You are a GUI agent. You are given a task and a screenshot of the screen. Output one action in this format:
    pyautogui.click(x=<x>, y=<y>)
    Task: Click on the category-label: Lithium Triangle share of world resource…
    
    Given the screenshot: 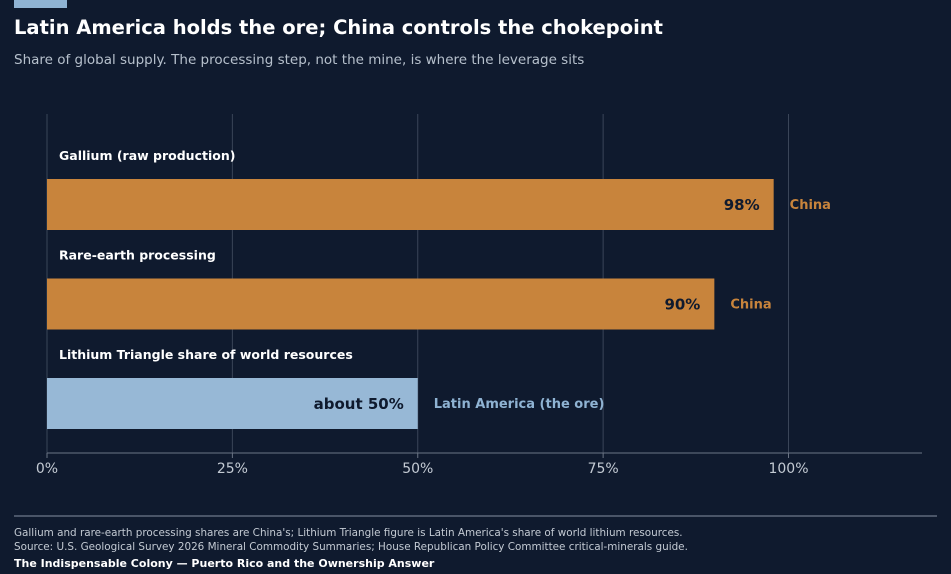 What is the action you would take?
    pyautogui.click(x=206, y=354)
    